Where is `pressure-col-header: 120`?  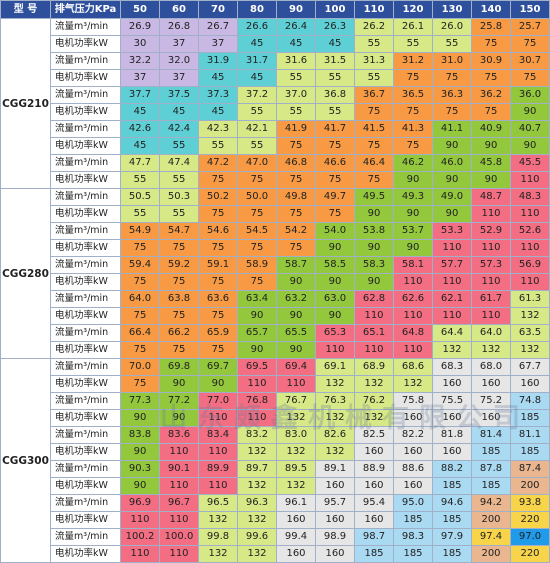
pressure-col-header: 120 is located at coordinates (413, 9).